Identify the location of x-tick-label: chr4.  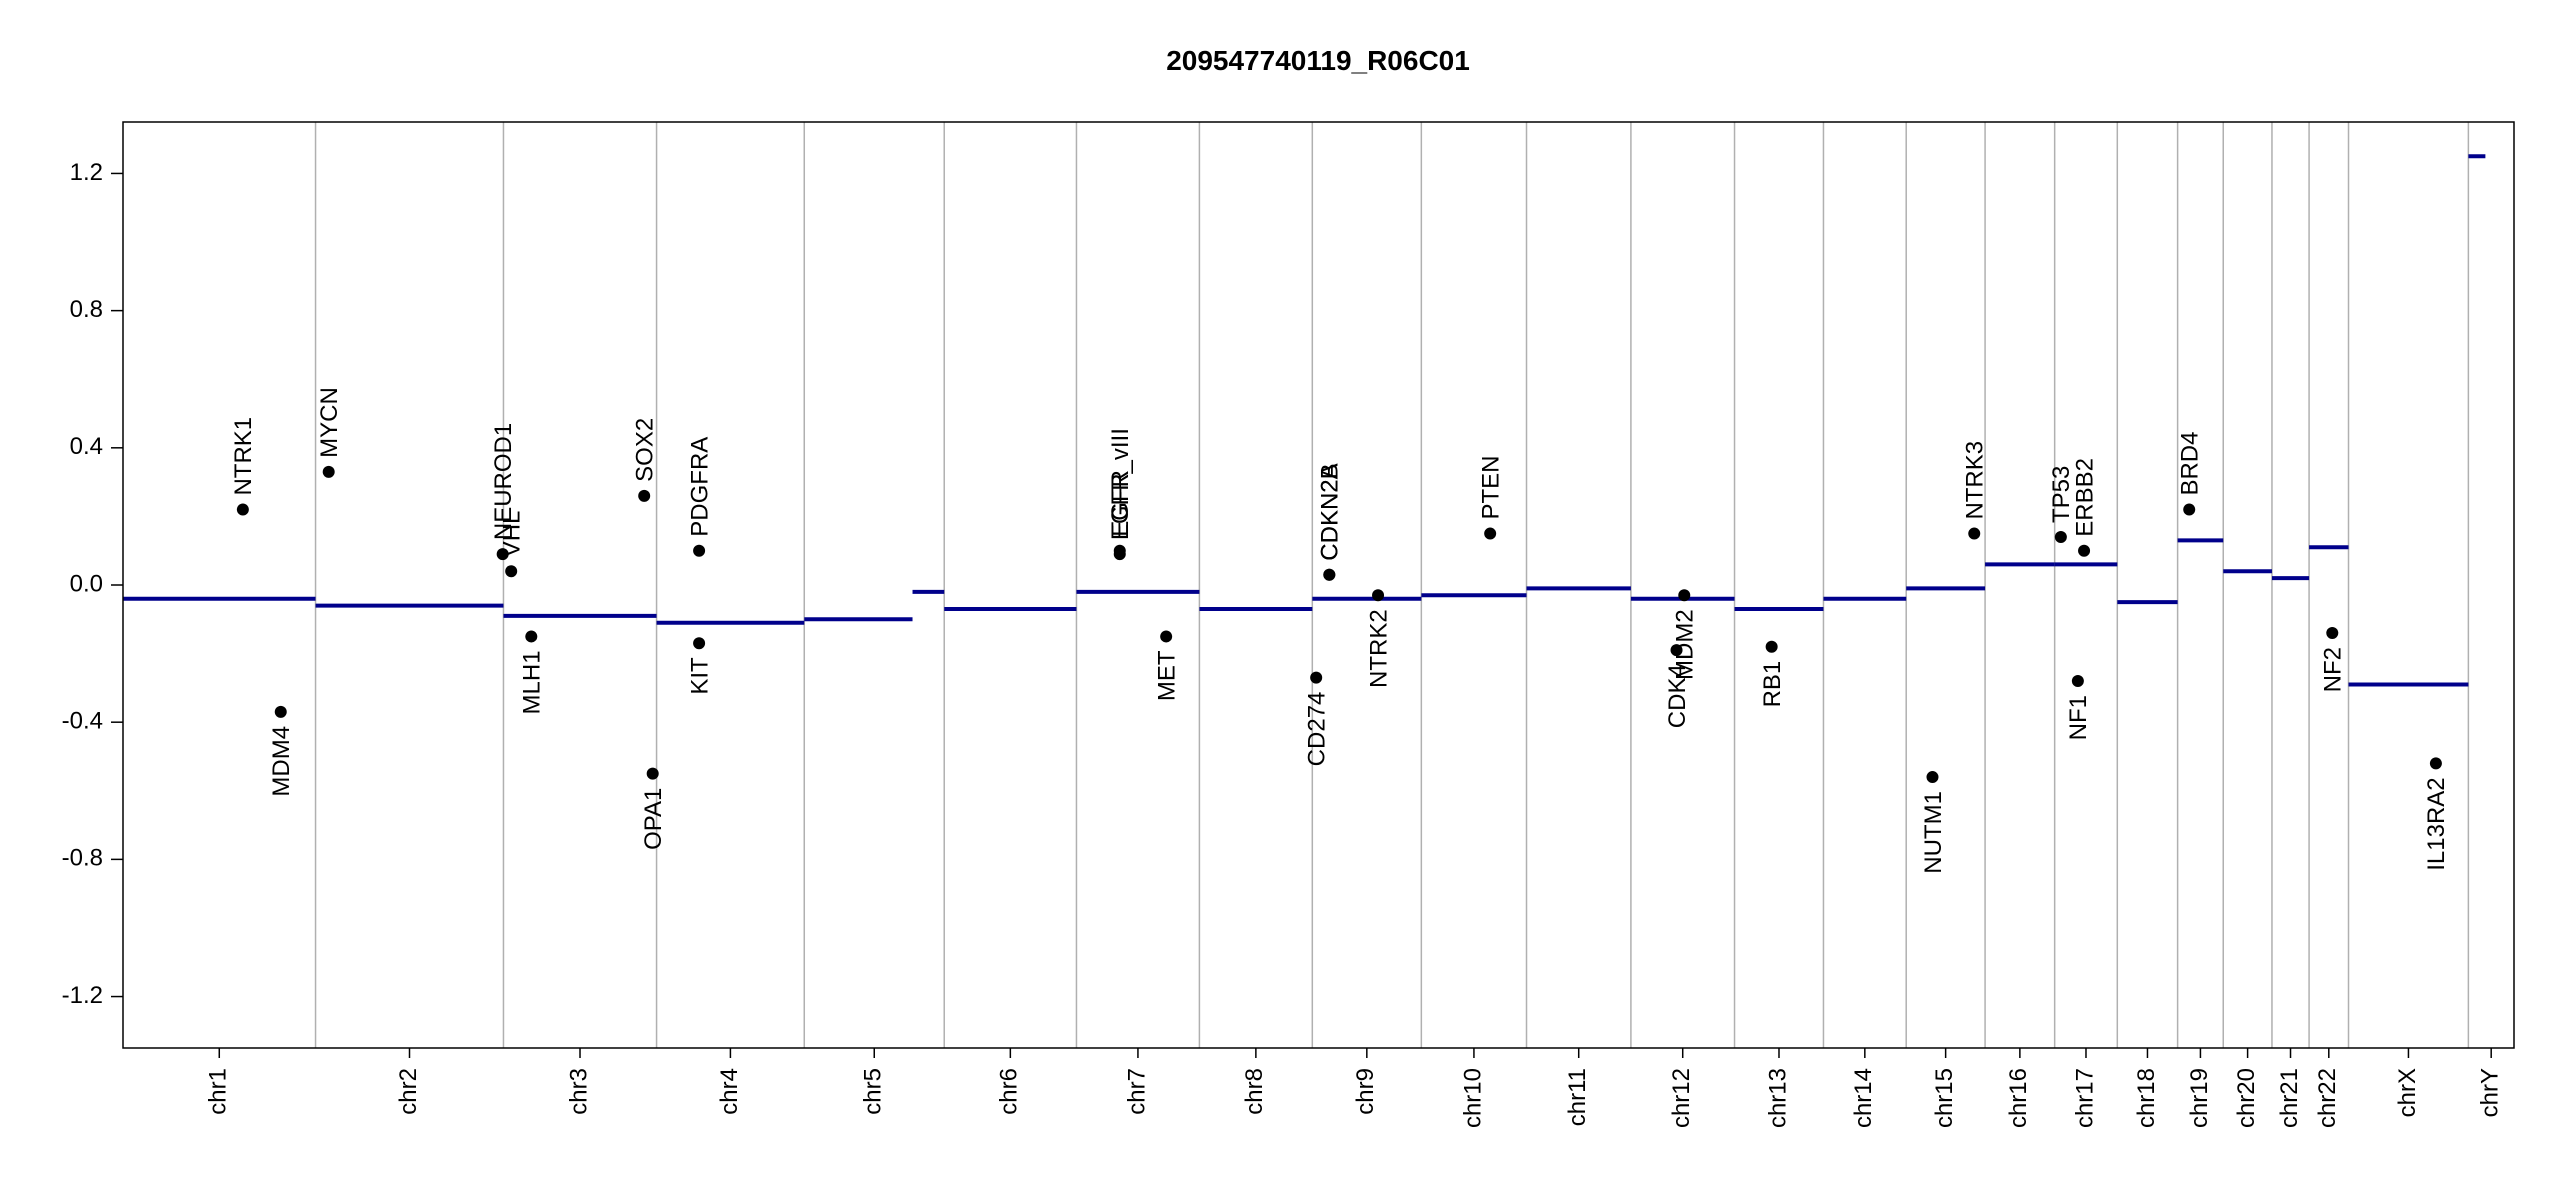
(729, 1091).